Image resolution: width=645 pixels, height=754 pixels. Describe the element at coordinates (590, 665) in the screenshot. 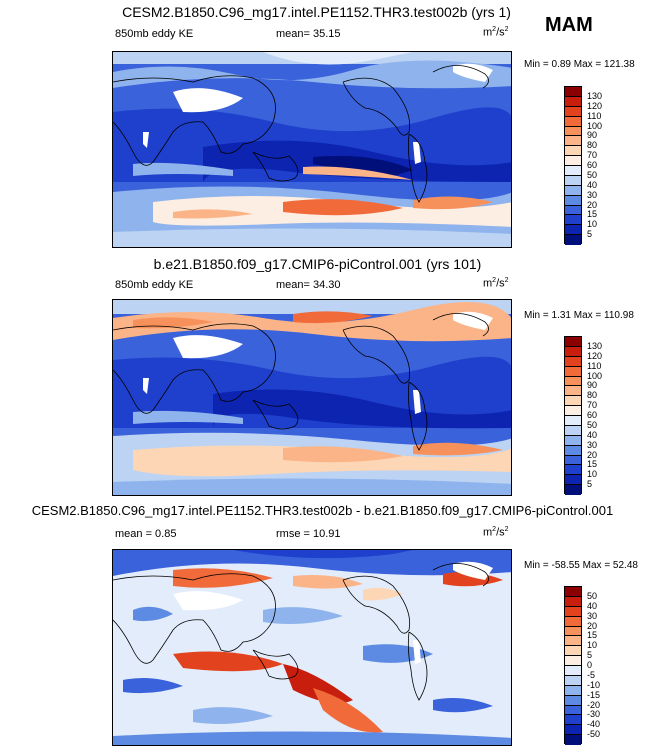

I see `color-bar-tick-label: 0` at that location.